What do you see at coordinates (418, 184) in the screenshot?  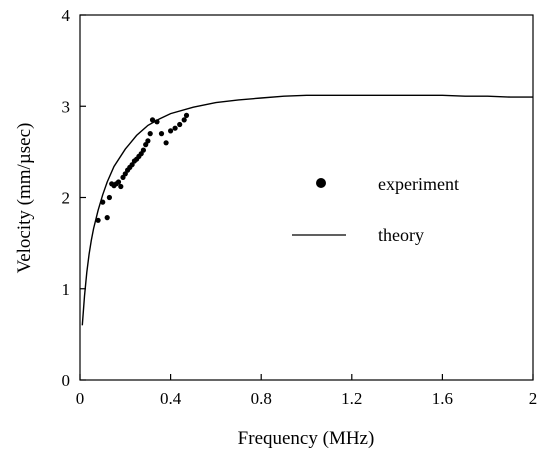 I see `legend-experiment-label: experiment` at bounding box center [418, 184].